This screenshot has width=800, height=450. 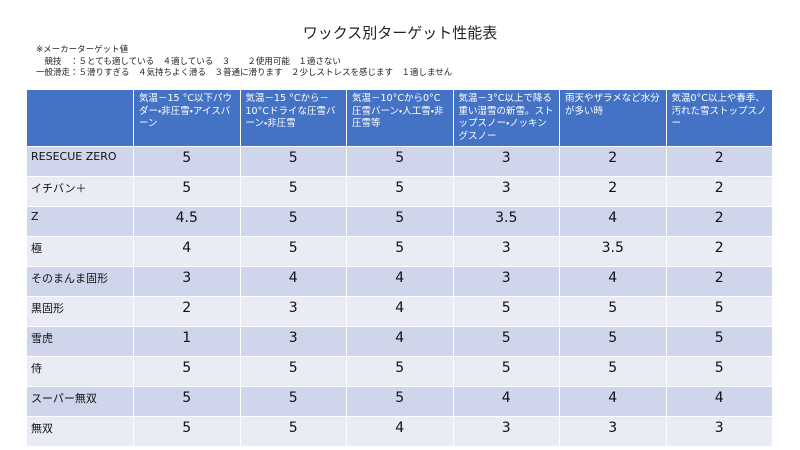 I want to click on row: 極 4 5 5 3 3.5 2, so click(x=400, y=251).